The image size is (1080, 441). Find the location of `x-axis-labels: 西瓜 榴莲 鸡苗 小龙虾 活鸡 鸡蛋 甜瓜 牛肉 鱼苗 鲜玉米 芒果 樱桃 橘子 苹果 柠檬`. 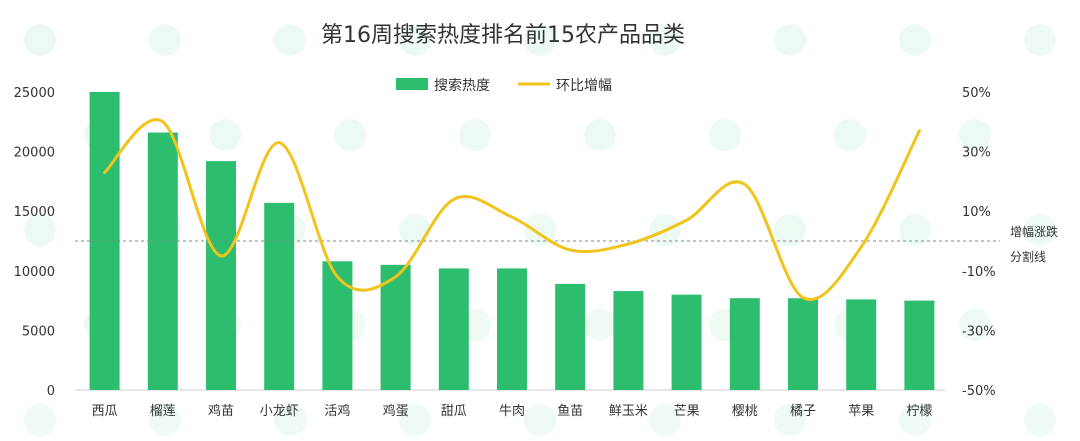

x-axis-labels: 西瓜 榴莲 鸡苗 小龙虾 活鸡 鸡蛋 甜瓜 牛肉 鱼苗 鲜玉米 芒果 樱桃 橘子 苹果 柠檬 is located at coordinates (512, 411).